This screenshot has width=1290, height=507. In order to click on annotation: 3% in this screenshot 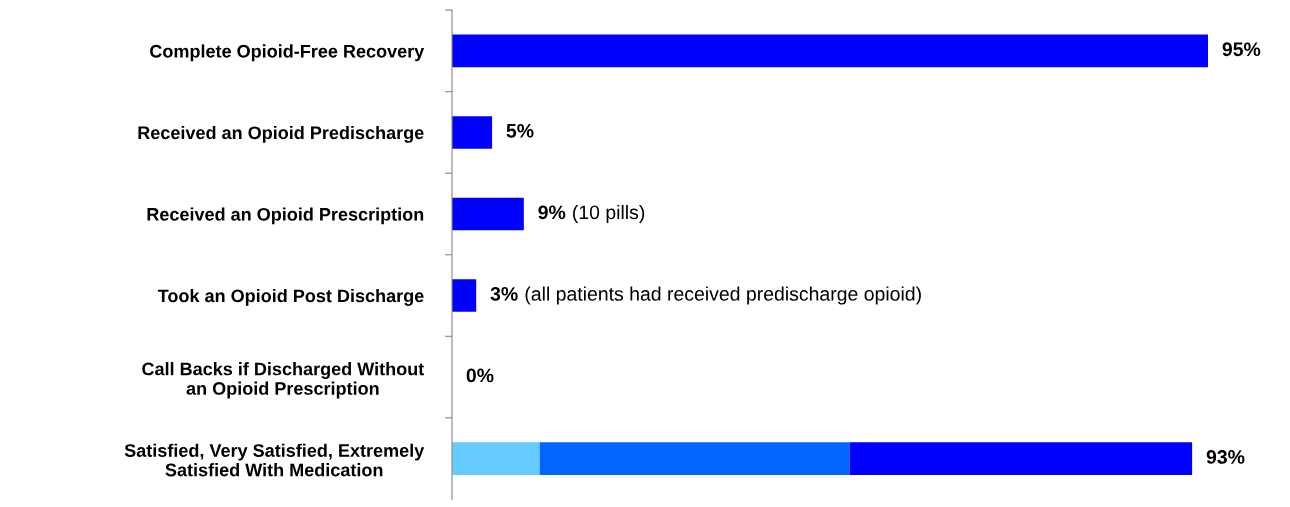, I will do `click(504, 293)`.